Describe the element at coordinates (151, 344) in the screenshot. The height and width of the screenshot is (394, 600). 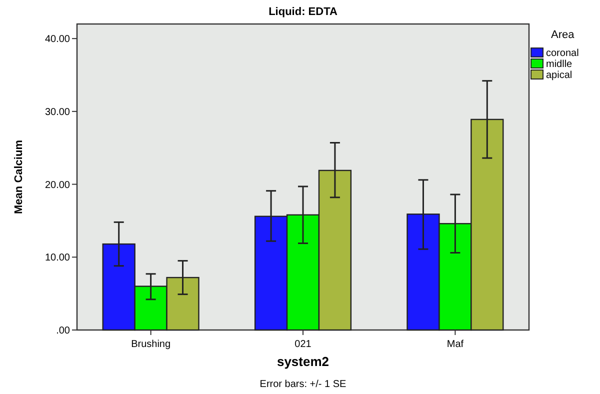
I see `x-tick-label: Brushing` at that location.